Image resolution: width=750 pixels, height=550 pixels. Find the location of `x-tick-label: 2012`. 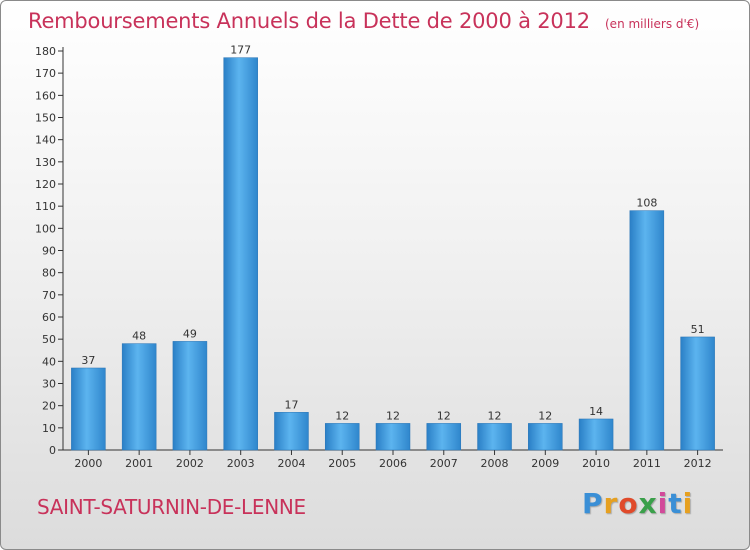

x-tick-label: 2012 is located at coordinates (698, 463).